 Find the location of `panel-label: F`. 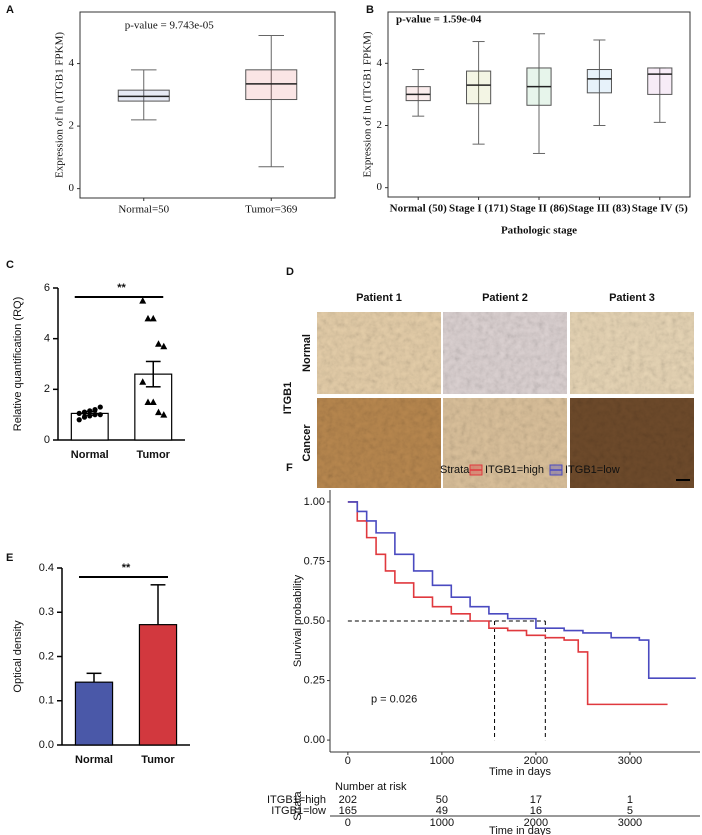

panel-label: F is located at coordinates (289, 468).